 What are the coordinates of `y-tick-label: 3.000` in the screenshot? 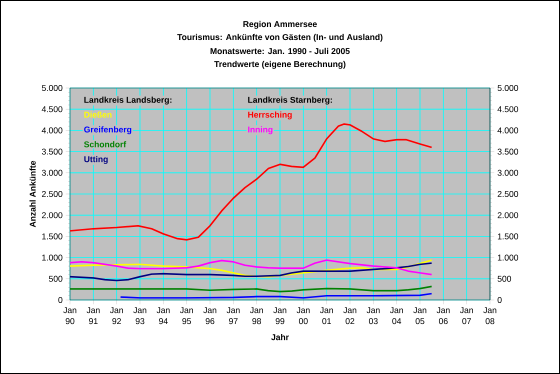 It's located at (52, 173).